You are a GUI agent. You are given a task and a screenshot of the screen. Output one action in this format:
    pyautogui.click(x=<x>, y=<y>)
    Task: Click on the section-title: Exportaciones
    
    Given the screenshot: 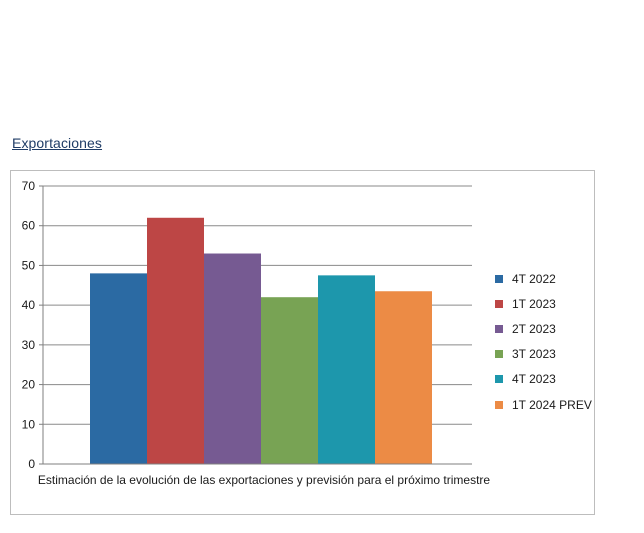 What is the action you would take?
    pyautogui.click(x=57, y=143)
    